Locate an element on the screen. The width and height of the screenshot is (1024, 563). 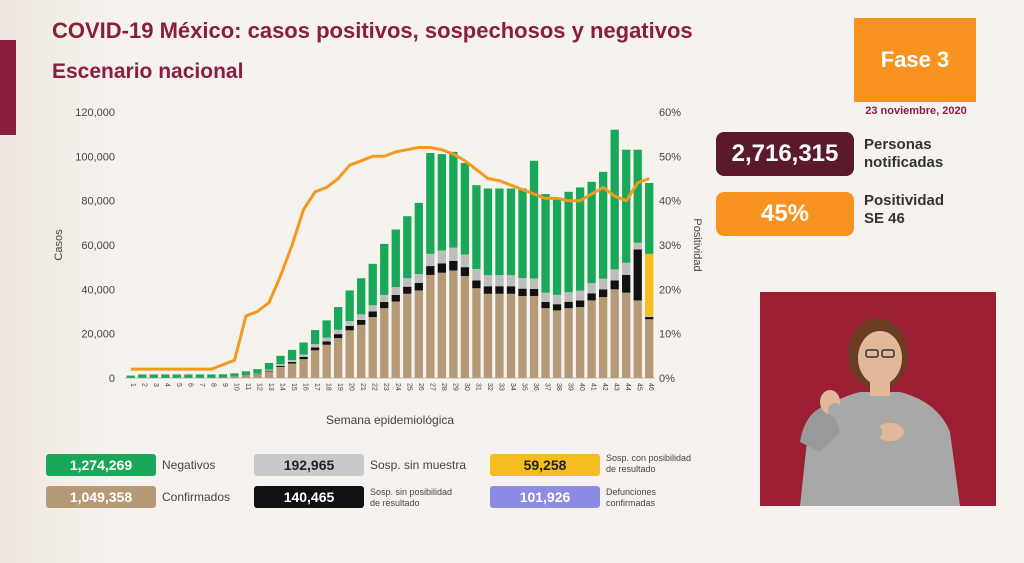
legend-defunciones-value: 101,926 is located at coordinates (545, 497).